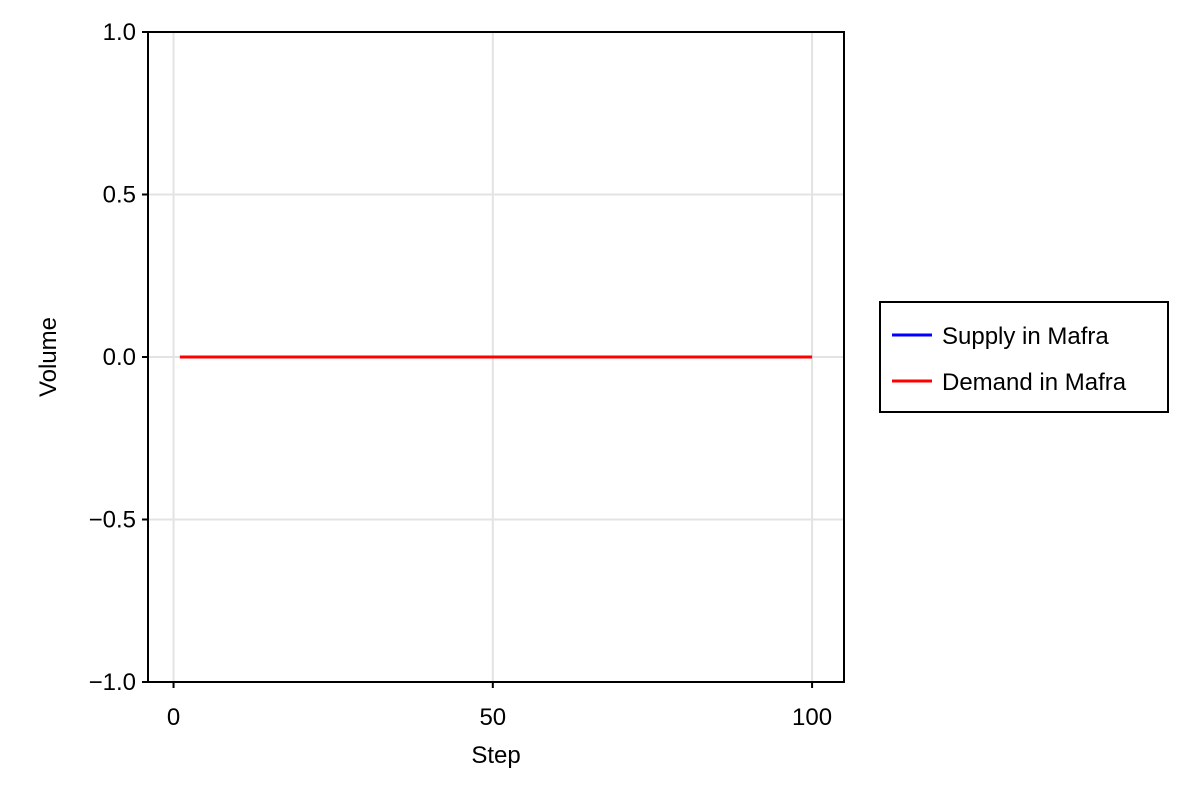  What do you see at coordinates (173, 717) in the screenshot?
I see `x-tick-label: 0` at bounding box center [173, 717].